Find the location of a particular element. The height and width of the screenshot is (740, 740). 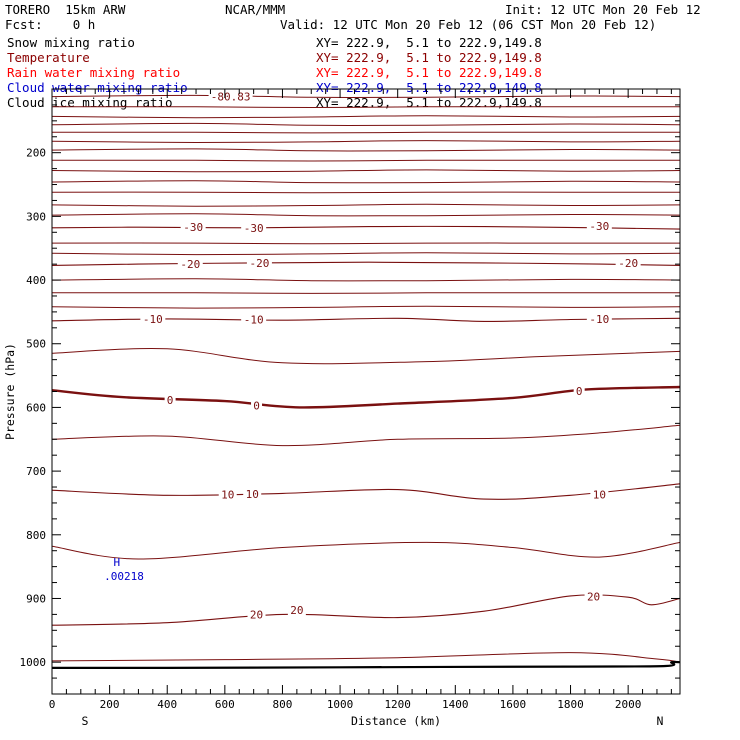

field-range-cloud-ice: XY= 222.9, 5.1 to 222.9,149.8 is located at coordinates (429, 102).